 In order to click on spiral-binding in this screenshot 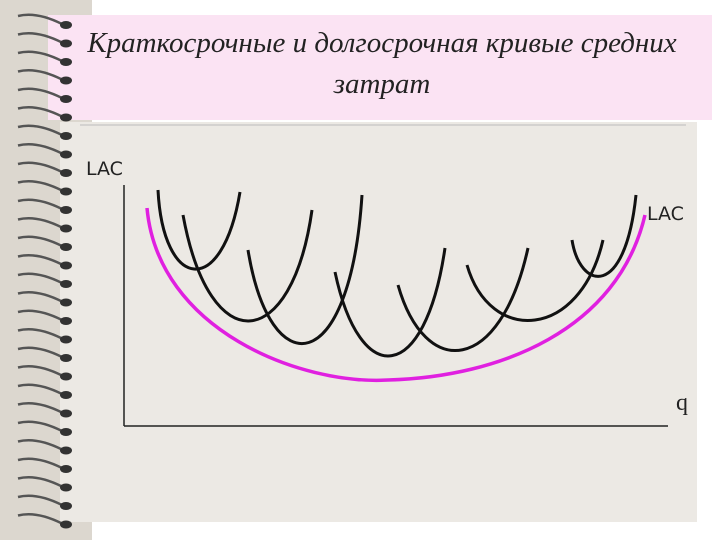, I will do `click(44, 271)`.